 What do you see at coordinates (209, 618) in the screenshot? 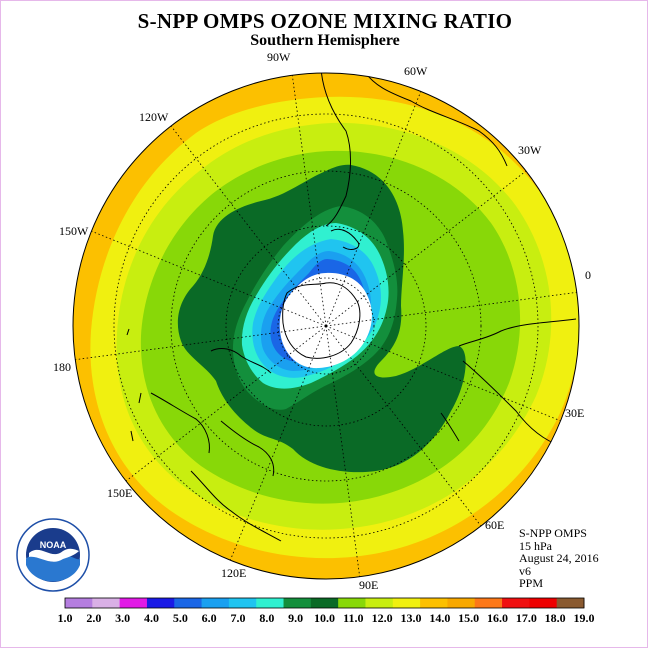
I see `colorbar-tick-label: 6.0` at bounding box center [209, 618].